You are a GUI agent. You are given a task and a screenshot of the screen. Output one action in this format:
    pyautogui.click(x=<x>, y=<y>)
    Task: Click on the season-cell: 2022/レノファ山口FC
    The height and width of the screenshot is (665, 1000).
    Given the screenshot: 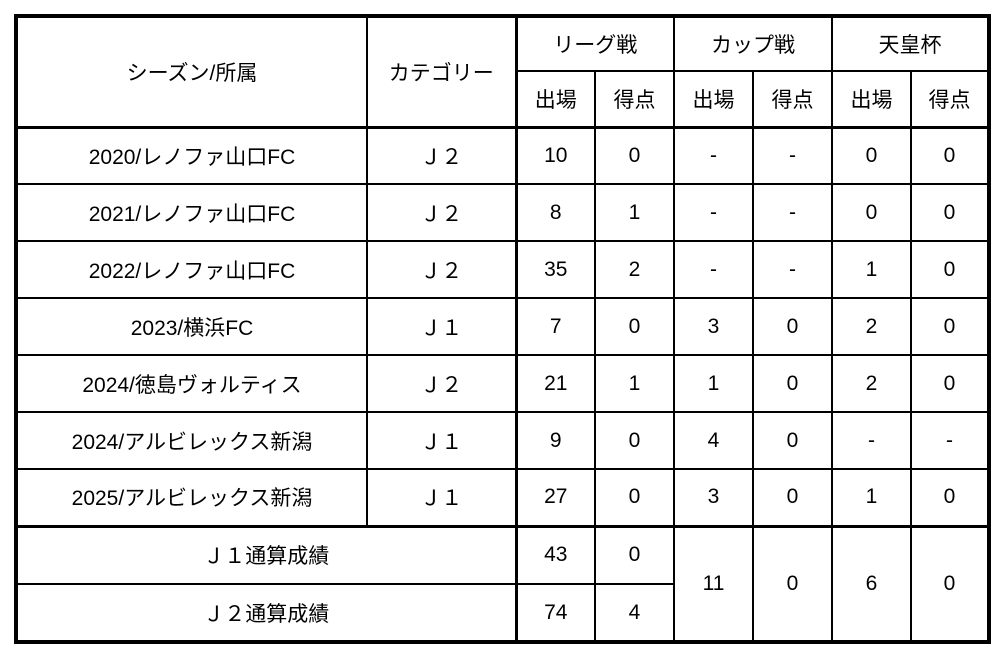 What is the action you would take?
    pyautogui.click(x=191, y=269)
    